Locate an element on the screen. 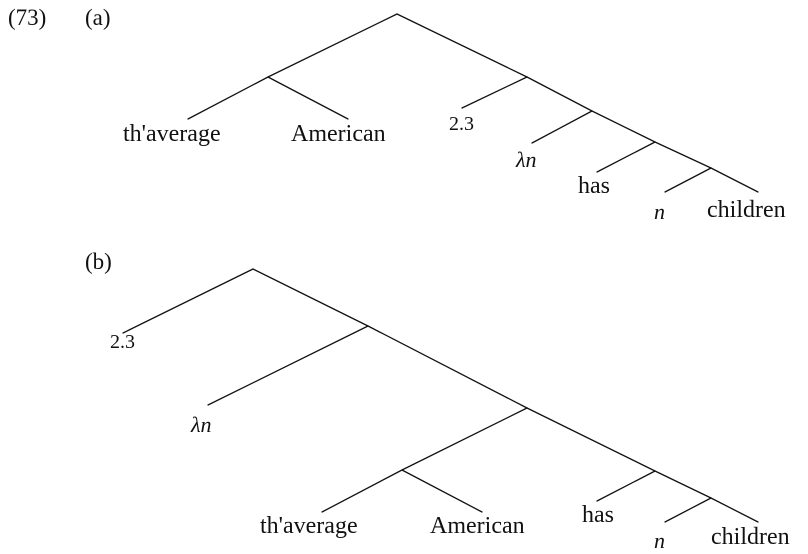 This screenshot has width=808, height=554. a-root-left-branch is located at coordinates (332, 45).